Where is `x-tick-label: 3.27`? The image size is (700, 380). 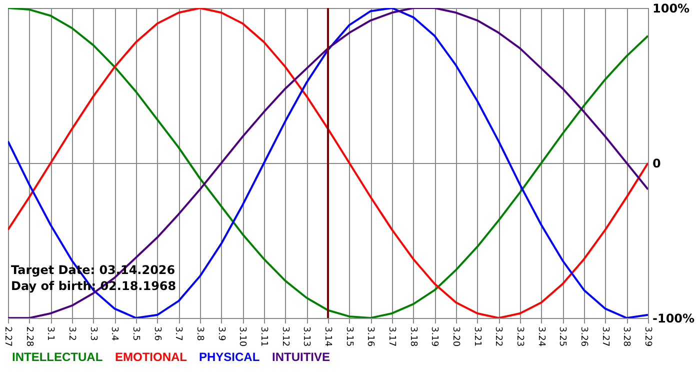
x-tick-label: 3.27 is located at coordinates (605, 336).